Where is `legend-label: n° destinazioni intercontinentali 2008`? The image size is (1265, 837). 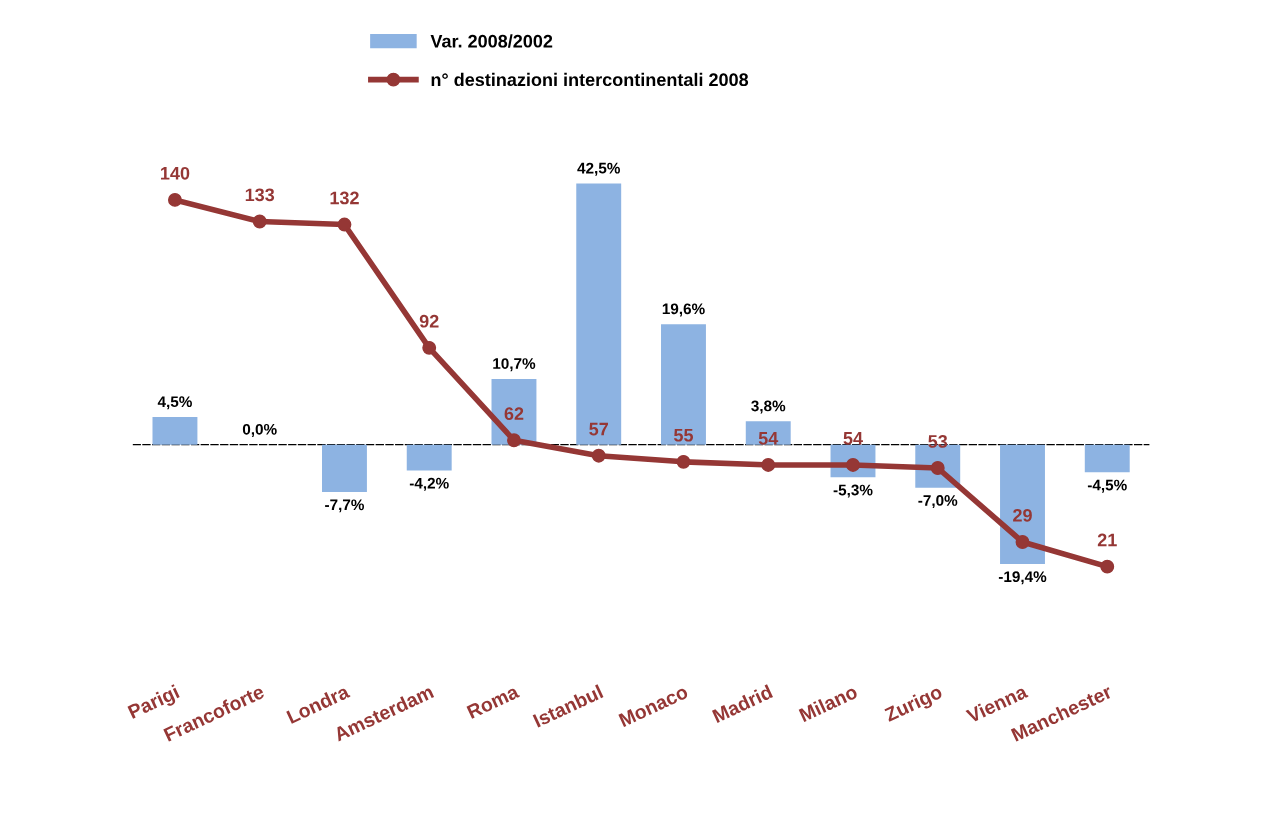
legend-label: n° destinazioni intercontinentali 2008 is located at coordinates (590, 79).